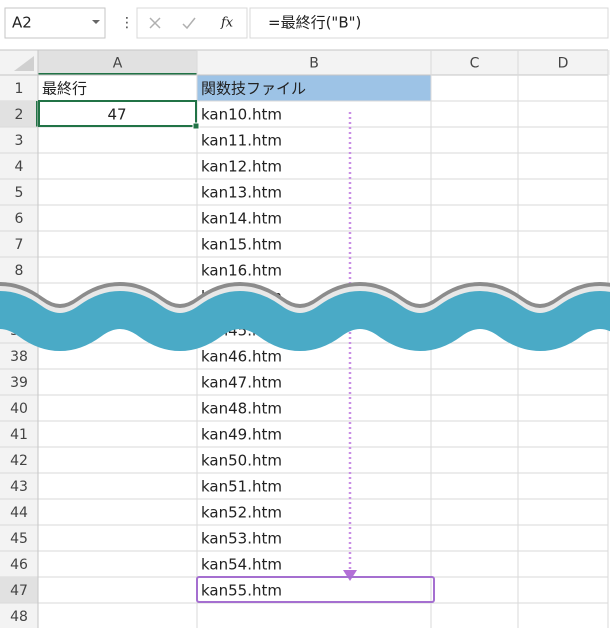 Image resolution: width=610 pixels, height=632 pixels. What do you see at coordinates (241, 219) in the screenshot?
I see `cell-b: kan14.htm` at bounding box center [241, 219].